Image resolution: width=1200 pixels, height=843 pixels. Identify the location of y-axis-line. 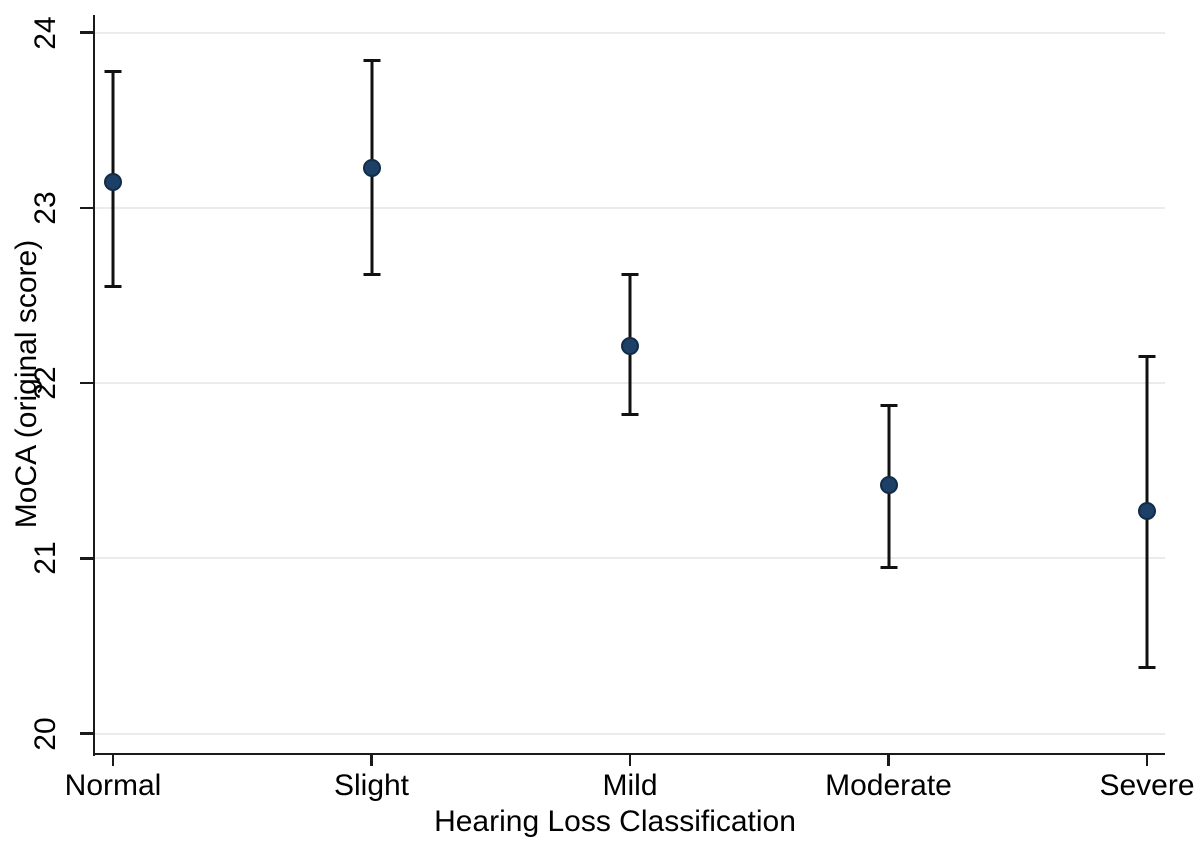
(93, 385).